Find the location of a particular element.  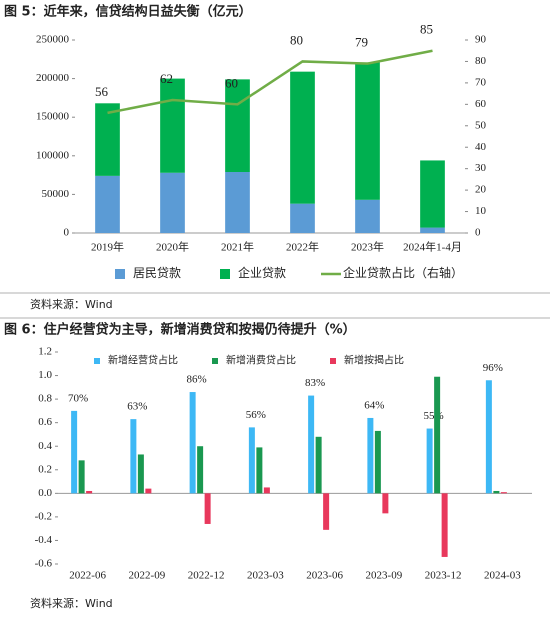

line is located at coordinates (270, 82).